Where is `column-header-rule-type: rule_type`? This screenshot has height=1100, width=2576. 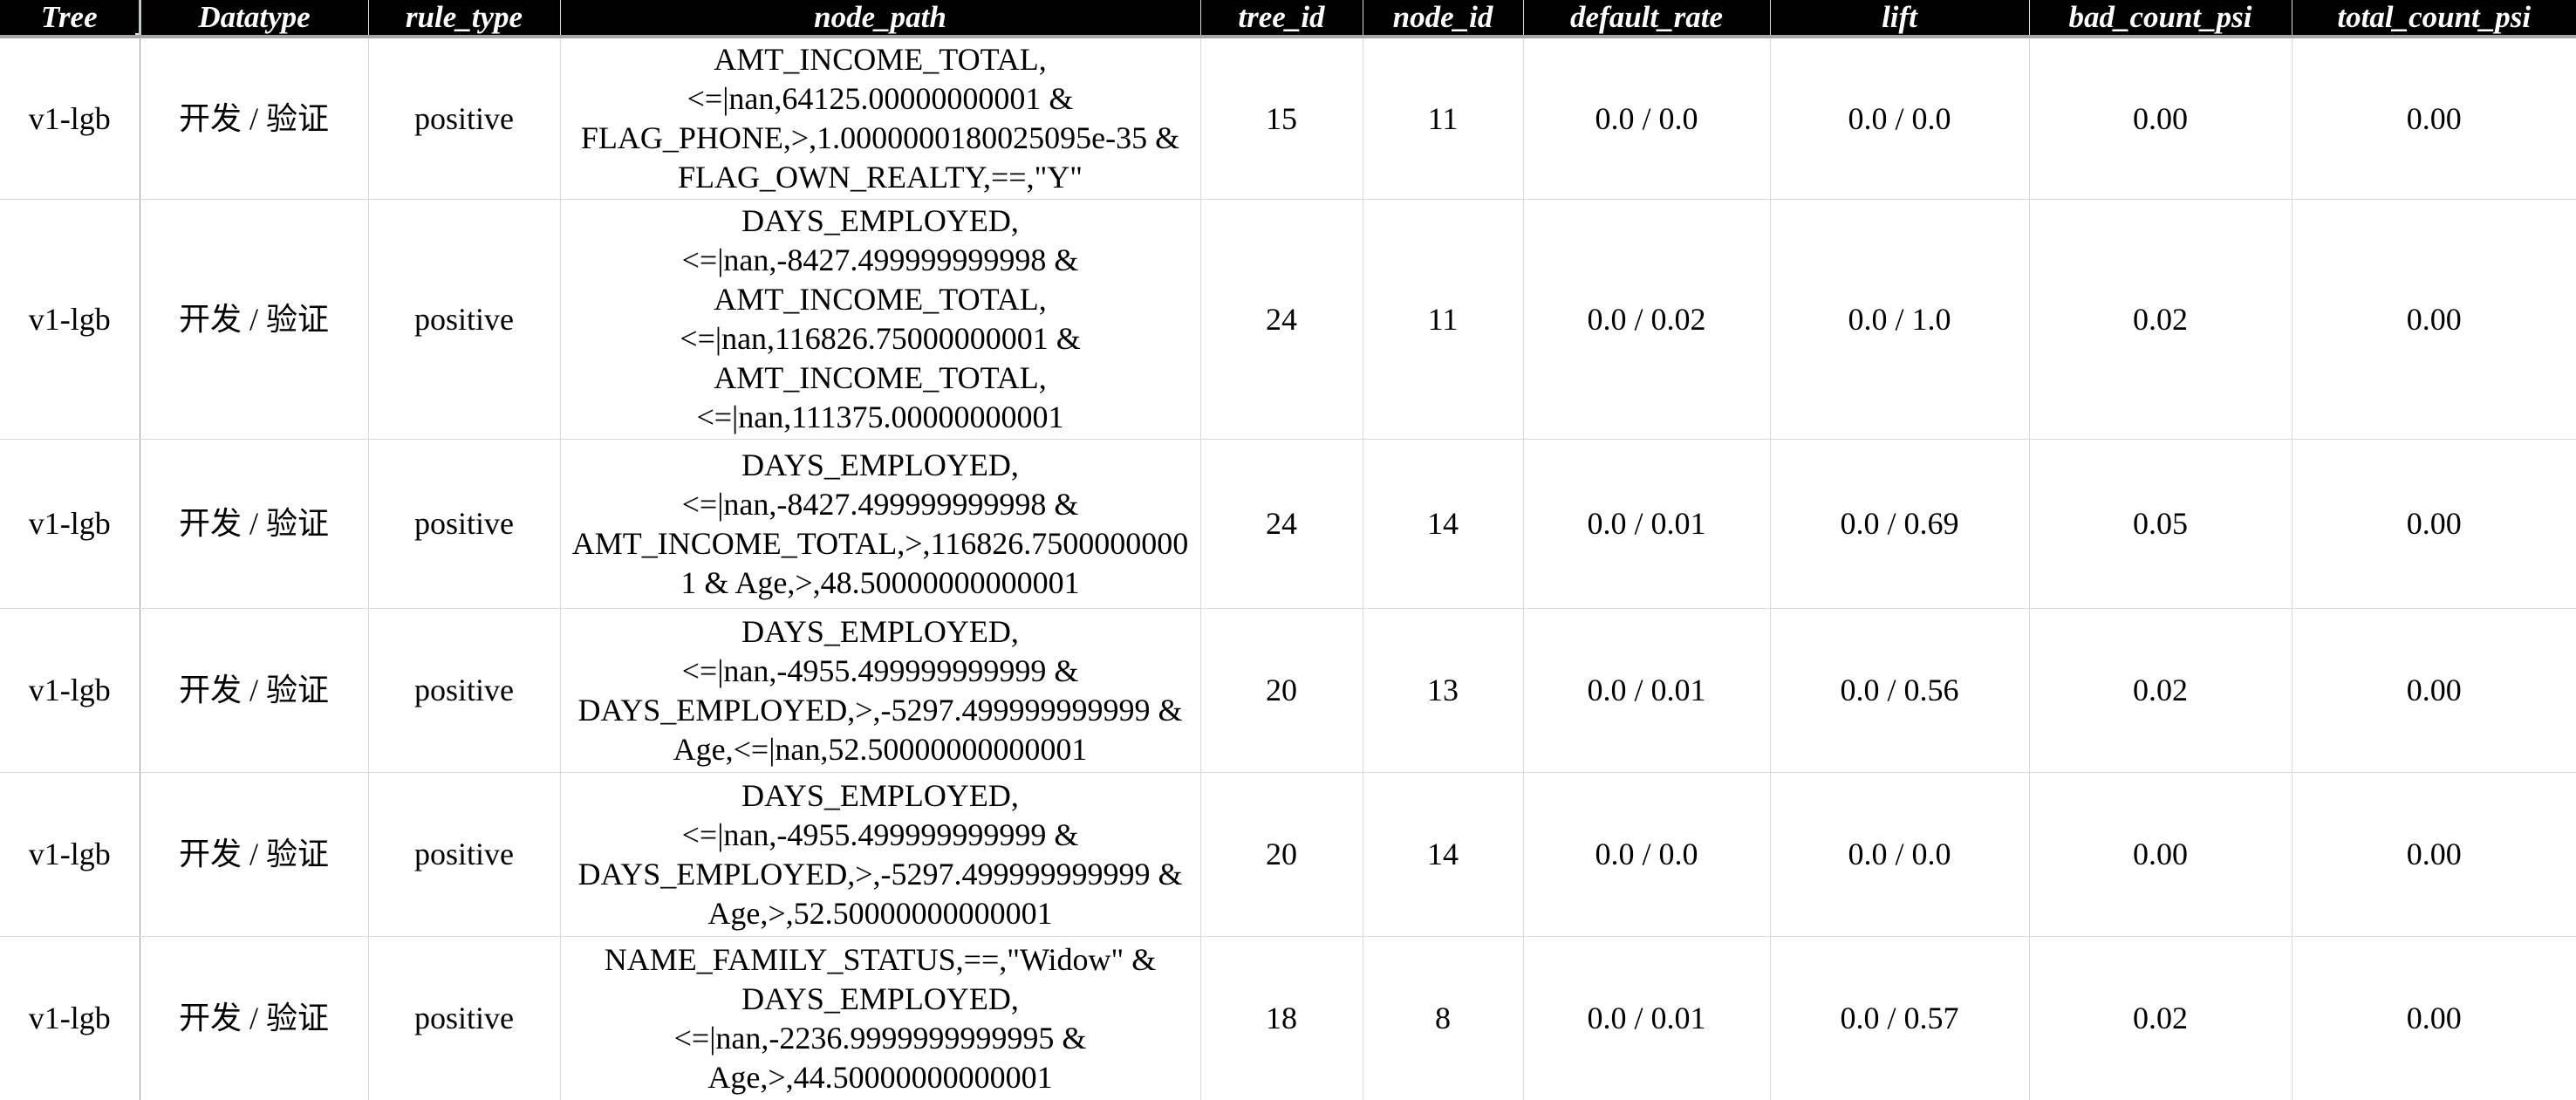 column-header-rule-type: rule_type is located at coordinates (464, 19).